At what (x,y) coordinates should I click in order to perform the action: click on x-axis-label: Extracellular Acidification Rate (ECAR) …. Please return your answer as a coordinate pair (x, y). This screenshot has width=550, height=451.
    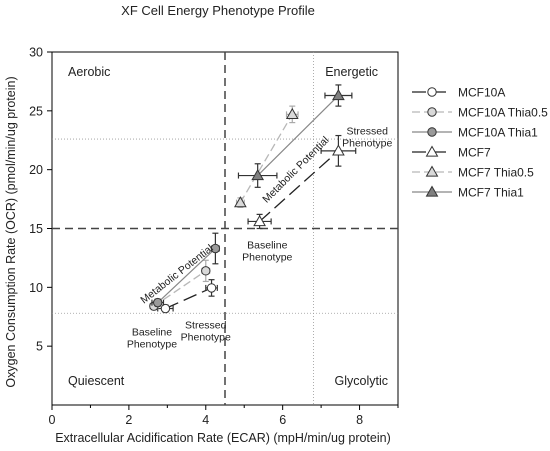
    Looking at the image, I should click on (223, 438).